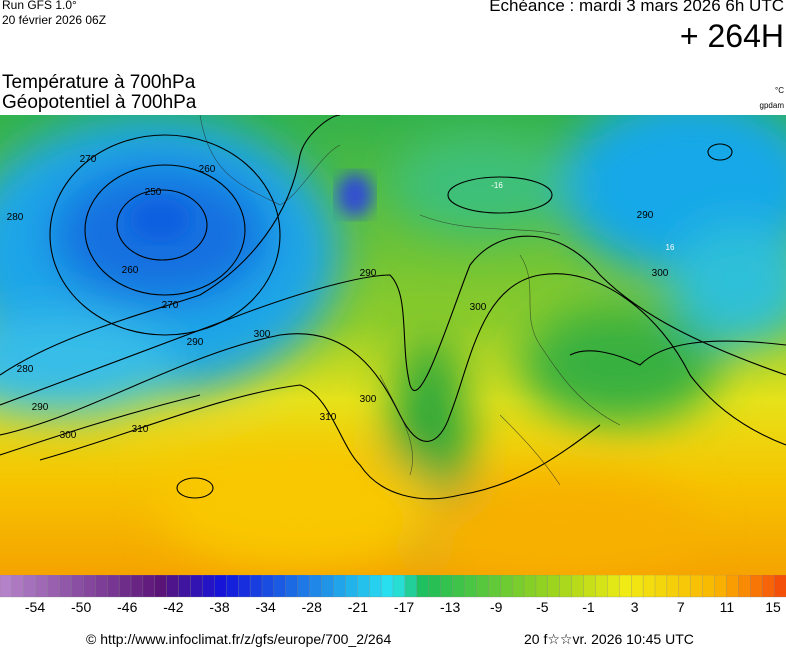  Describe the element at coordinates (219, 607) in the screenshot. I see `colorbar-label: -38` at that location.